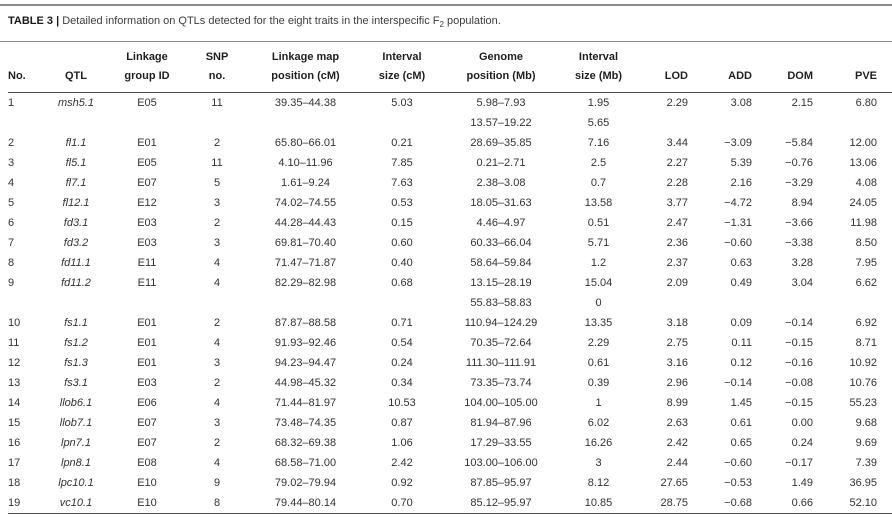  Describe the element at coordinates (402, 443) in the screenshot. I see `cell-interval-size-cm: 1.06` at that location.